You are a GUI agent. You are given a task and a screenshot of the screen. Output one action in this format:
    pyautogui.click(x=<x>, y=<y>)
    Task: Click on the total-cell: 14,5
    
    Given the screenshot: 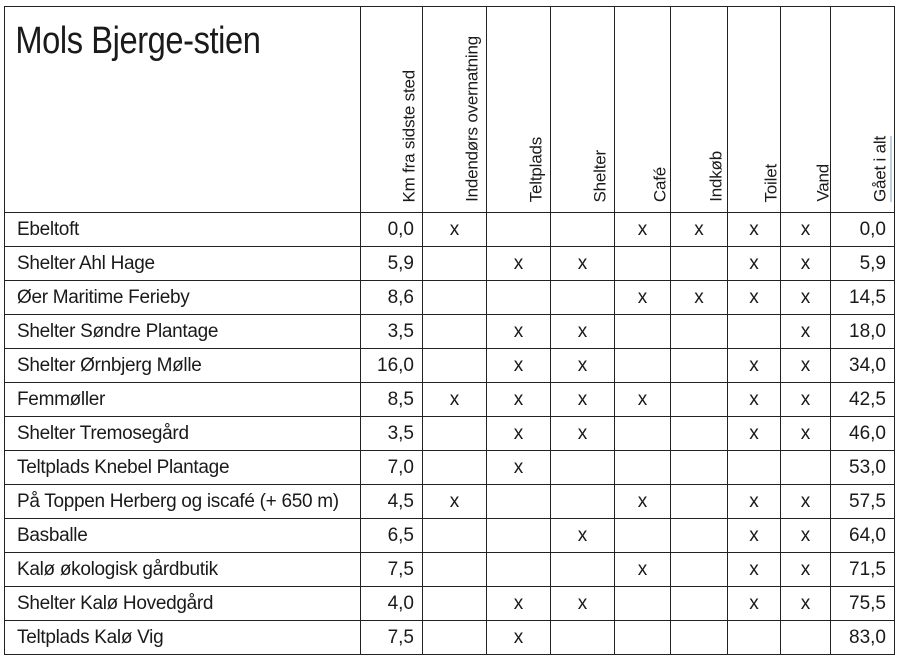 What is the action you would take?
    pyautogui.click(x=862, y=297)
    